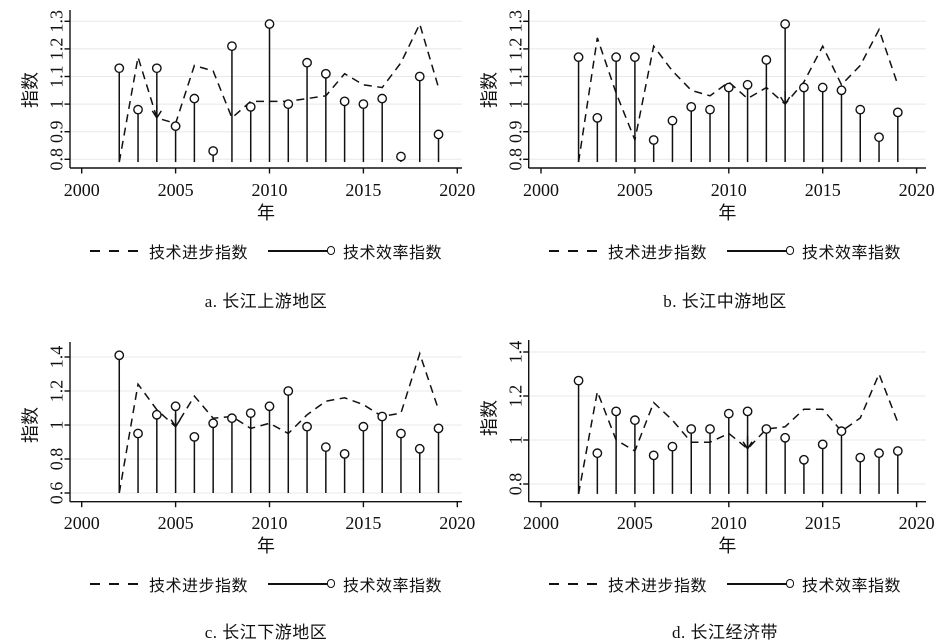 This screenshot has height=643, width=934. What do you see at coordinates (266, 632) in the screenshot?
I see `subtitle-chart-c: c. 长江下游地区` at bounding box center [266, 632].